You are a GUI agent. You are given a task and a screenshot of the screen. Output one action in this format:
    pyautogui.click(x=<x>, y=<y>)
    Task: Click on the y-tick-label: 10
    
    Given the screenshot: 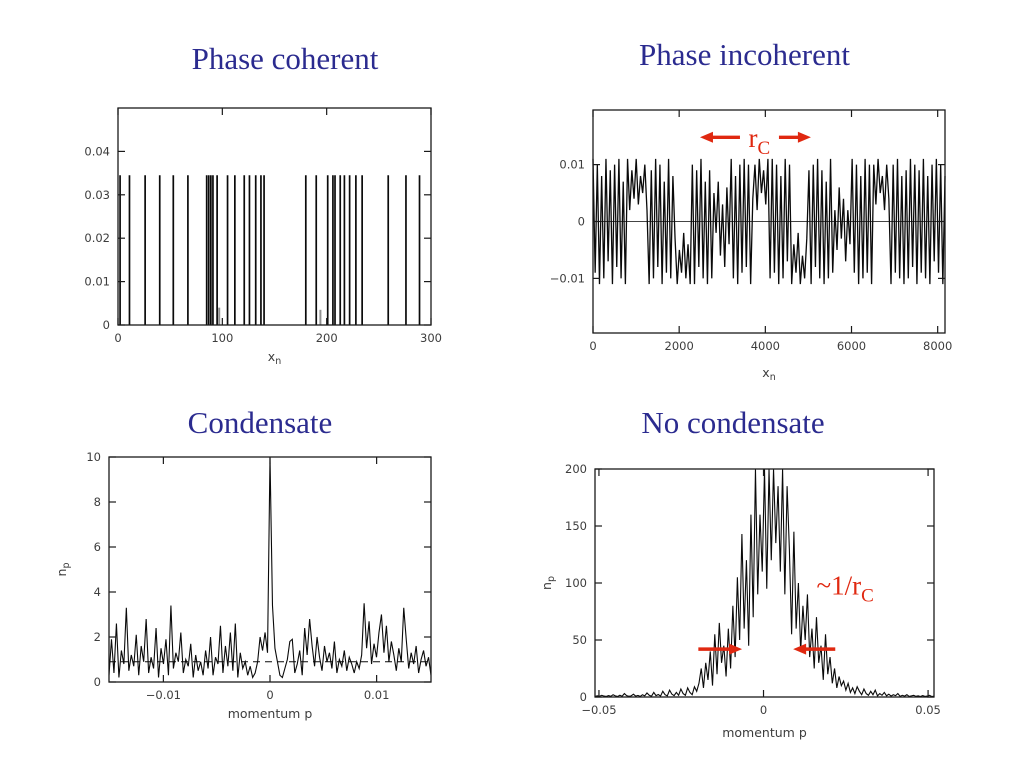 What is the action you would take?
    pyautogui.click(x=93, y=457)
    